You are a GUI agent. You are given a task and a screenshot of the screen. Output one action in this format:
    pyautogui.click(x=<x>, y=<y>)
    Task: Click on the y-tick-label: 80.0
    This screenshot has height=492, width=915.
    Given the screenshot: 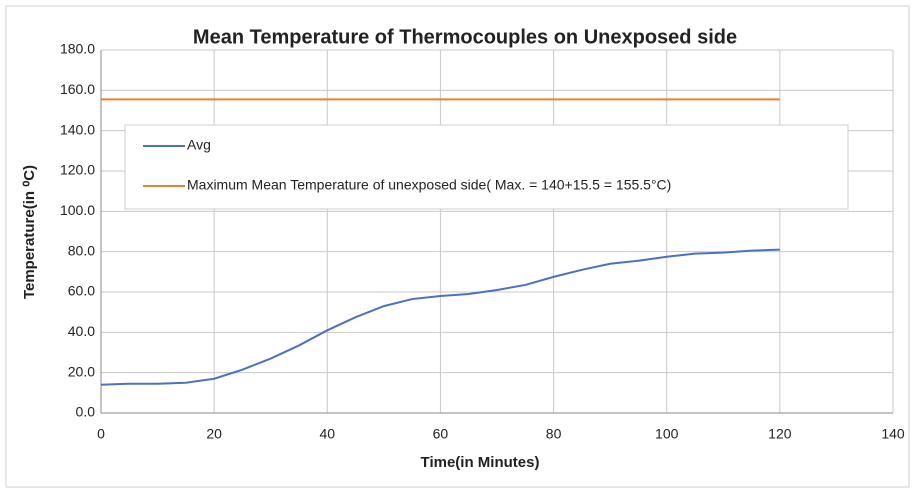 What is the action you would take?
    pyautogui.click(x=81, y=250)
    